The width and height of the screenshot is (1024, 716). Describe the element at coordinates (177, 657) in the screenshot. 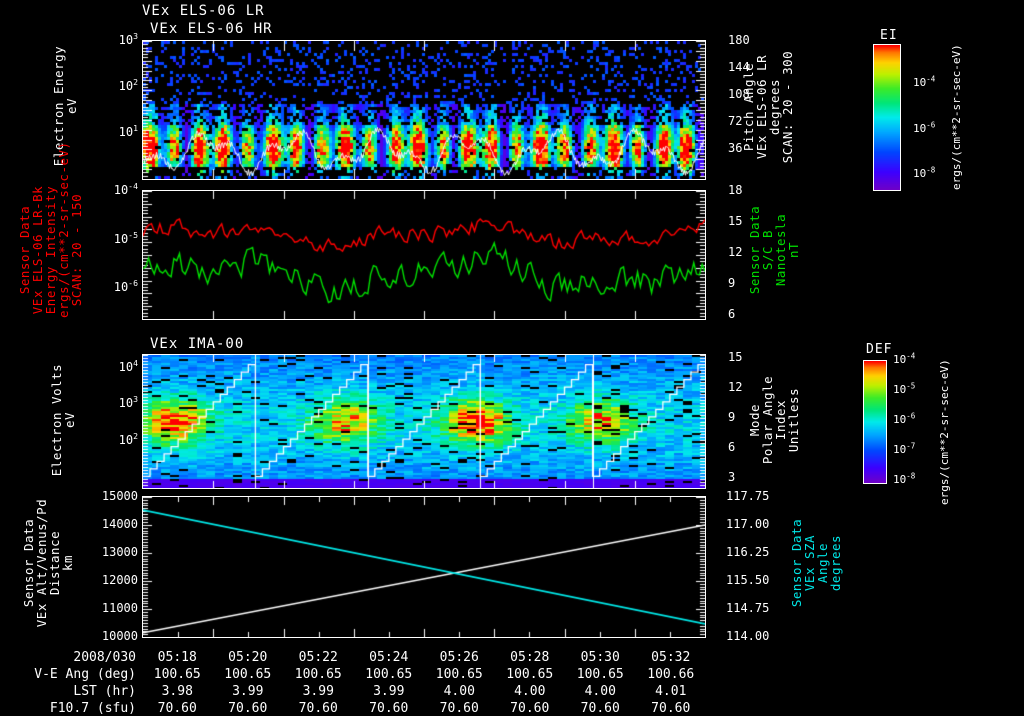

I see `bottom-table-cell: 05:18` at that location.